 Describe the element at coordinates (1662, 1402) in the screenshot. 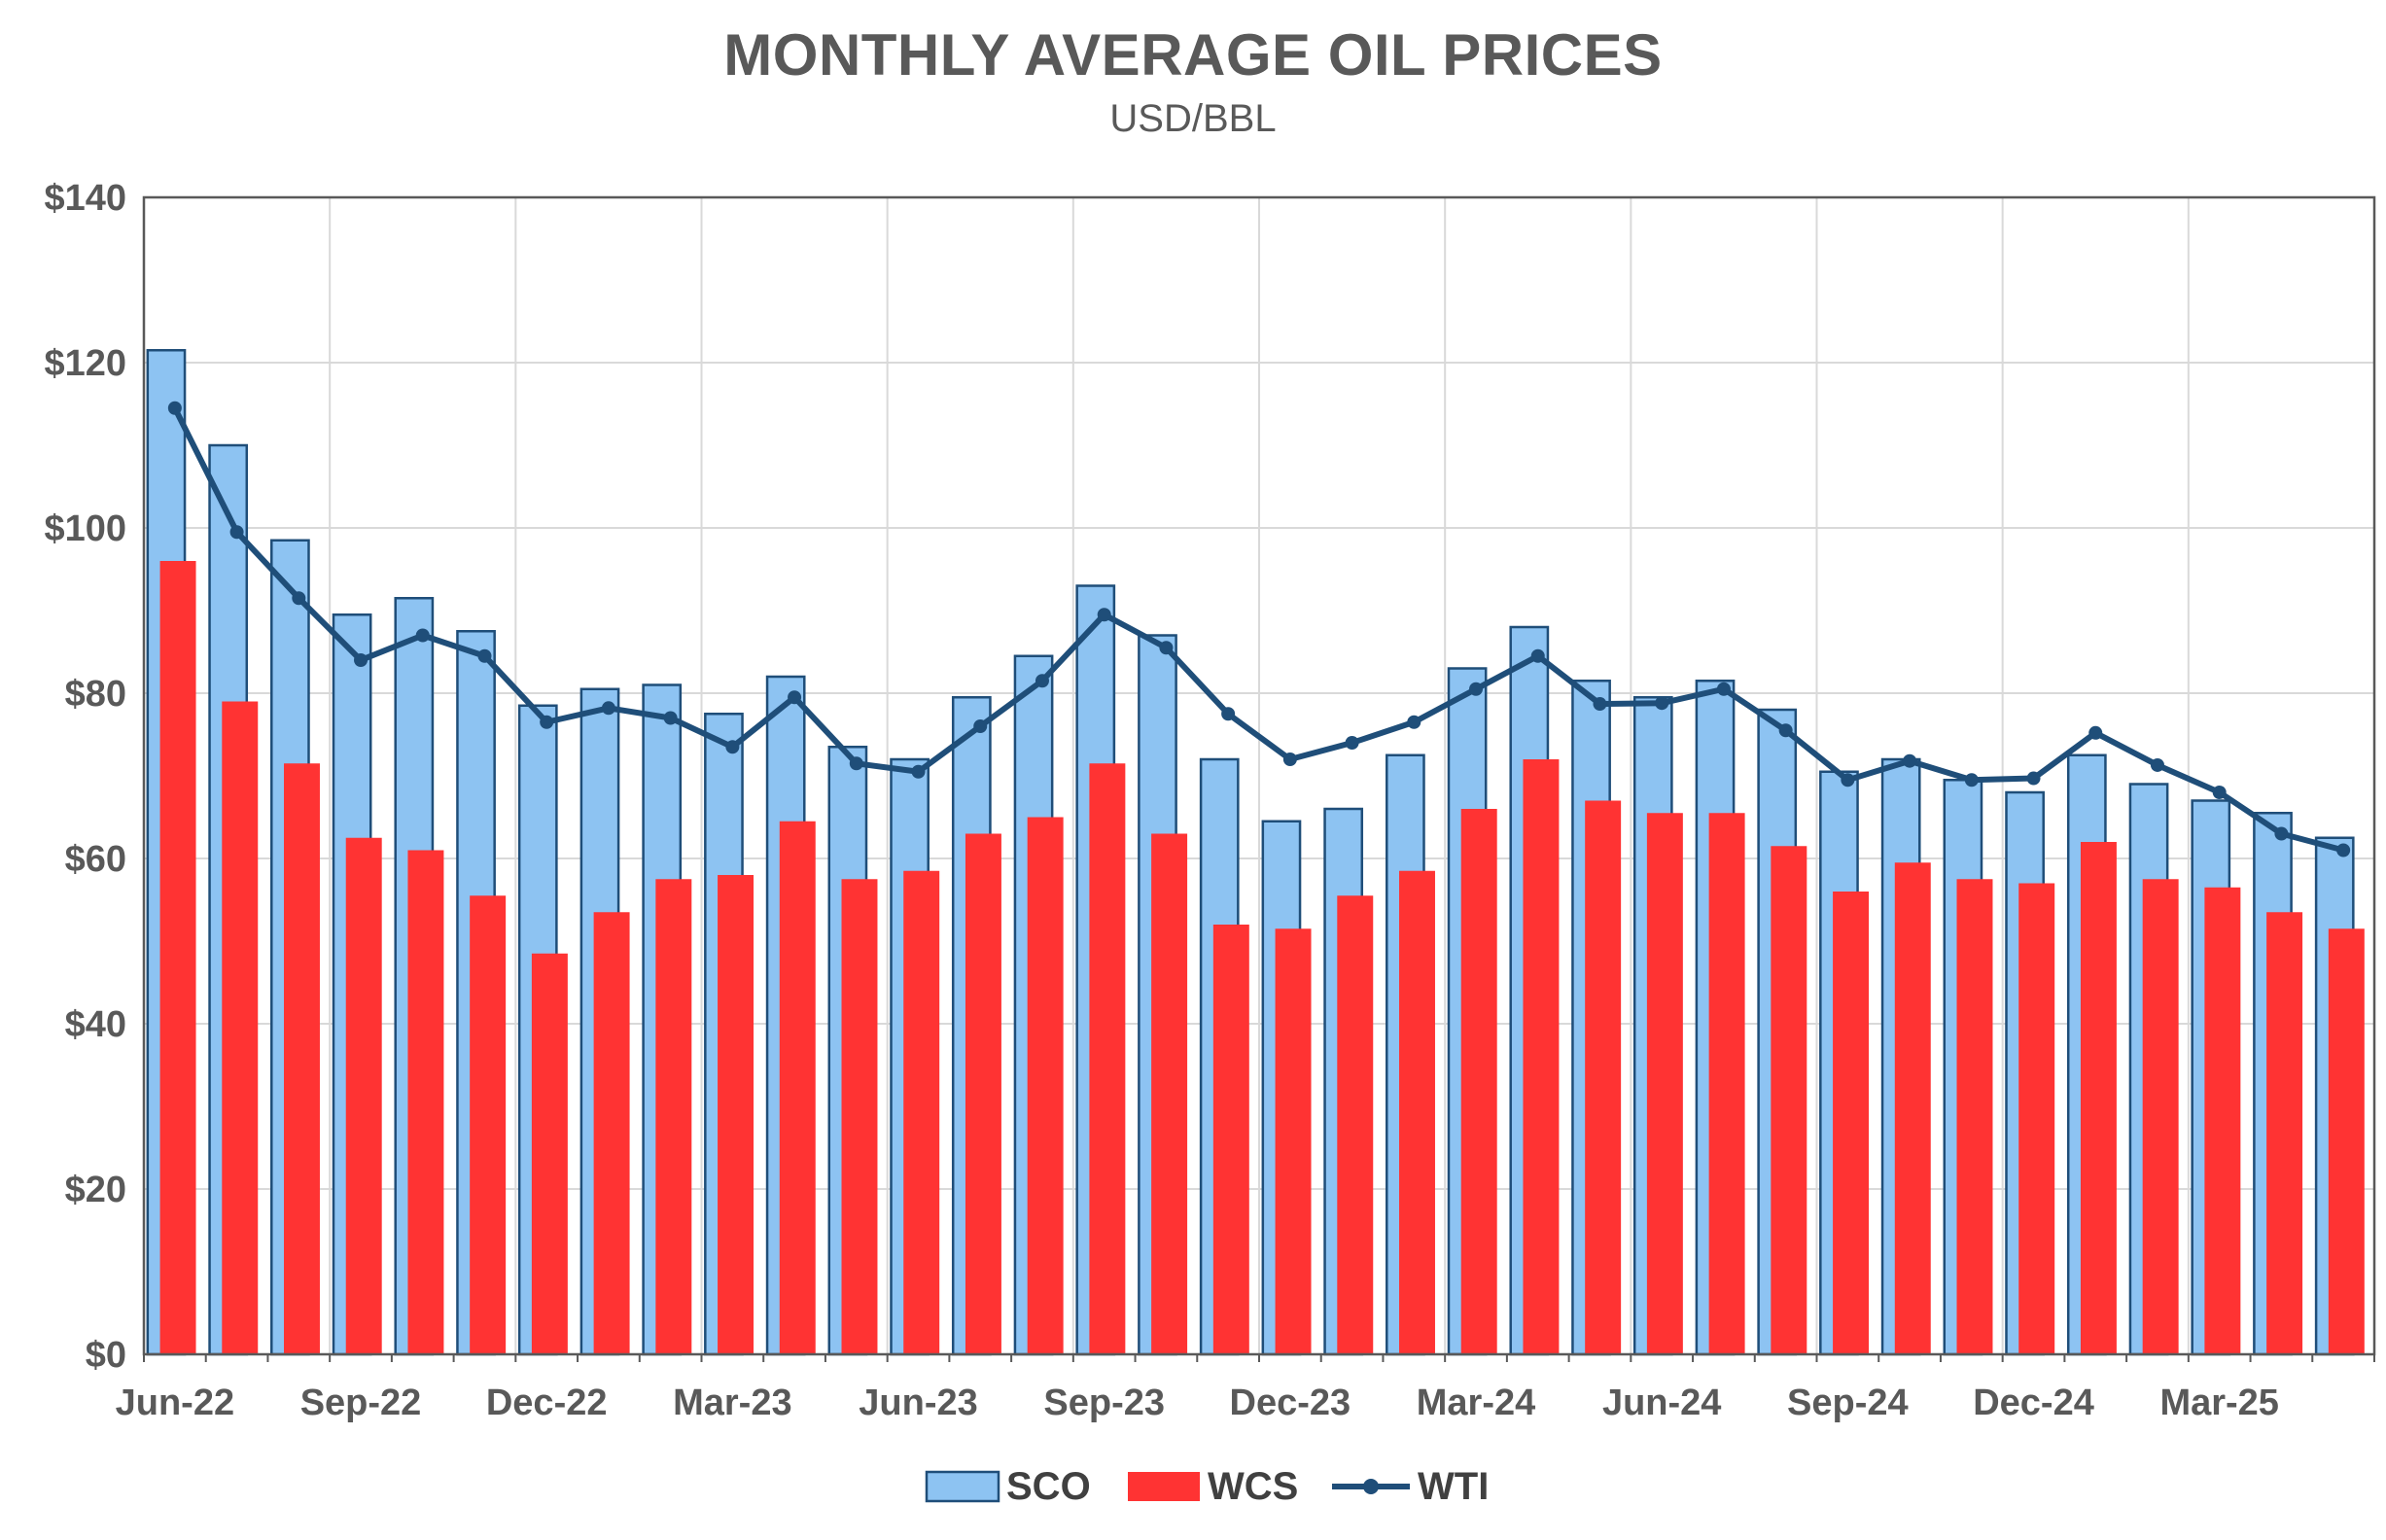

I see `x-tick-label: Jun-24` at that location.